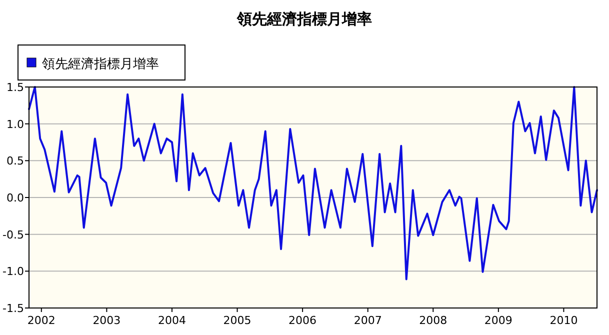 This screenshot has width=609, height=335. What do you see at coordinates (13, 308) in the screenshot?
I see `y-tick-label: -1.5` at bounding box center [13, 308].